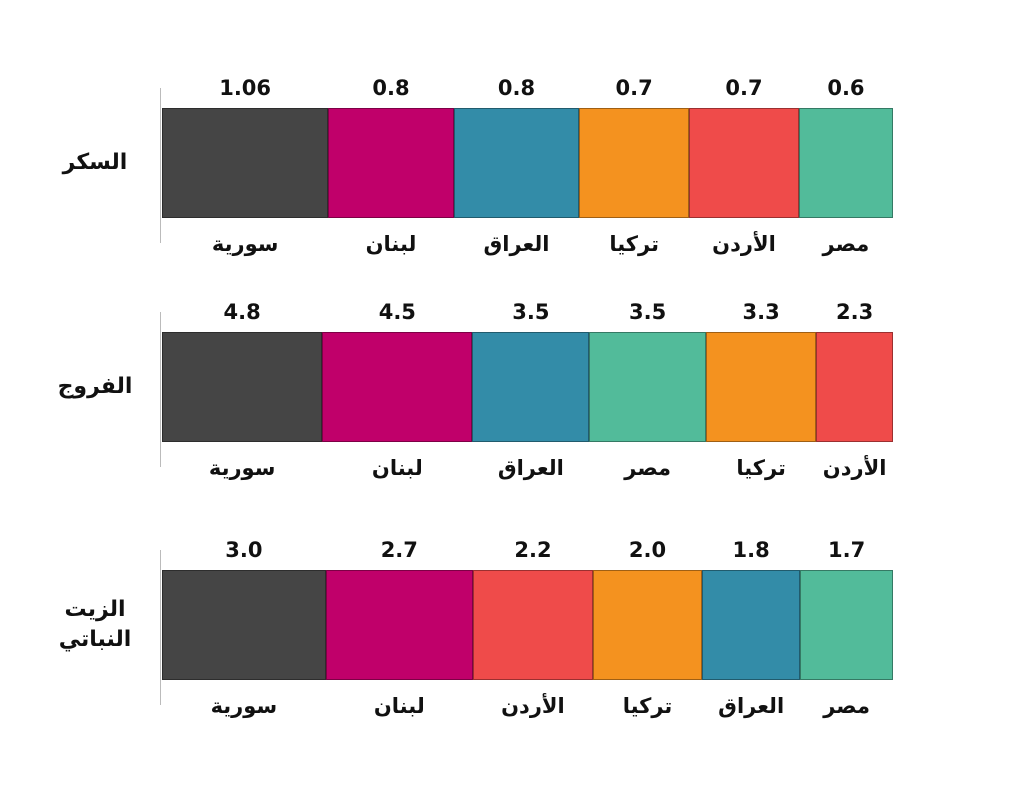 This screenshot has height=791, width=1024. I want to click on row-title: الزيت النباتي, so click(95, 624).